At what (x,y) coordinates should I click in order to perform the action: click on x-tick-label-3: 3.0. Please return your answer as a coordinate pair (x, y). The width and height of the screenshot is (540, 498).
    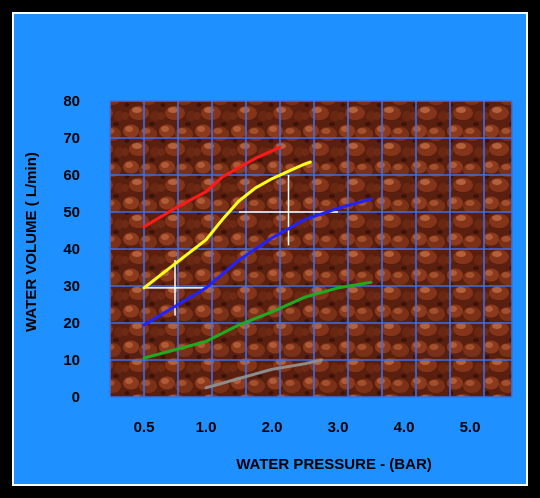
    Looking at the image, I should click on (338, 427).